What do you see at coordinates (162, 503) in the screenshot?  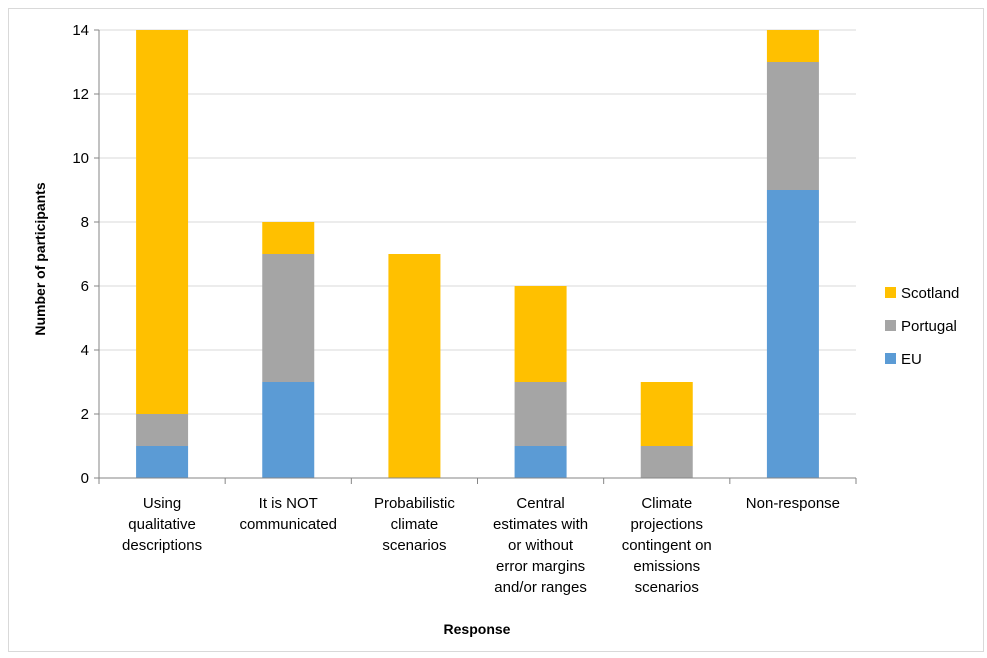 I see `x-category-label-line: Using` at bounding box center [162, 503].